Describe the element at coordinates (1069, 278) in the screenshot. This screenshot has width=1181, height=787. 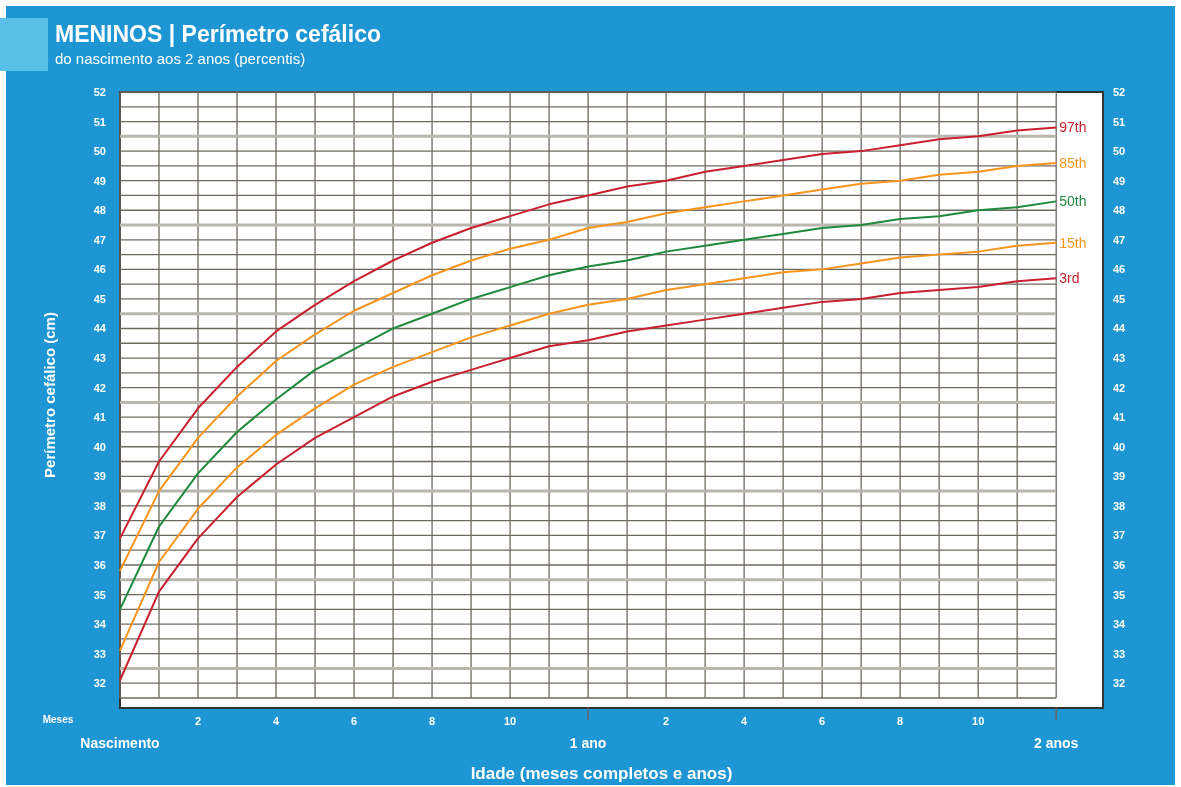
I see `series-label: 3rd` at that location.